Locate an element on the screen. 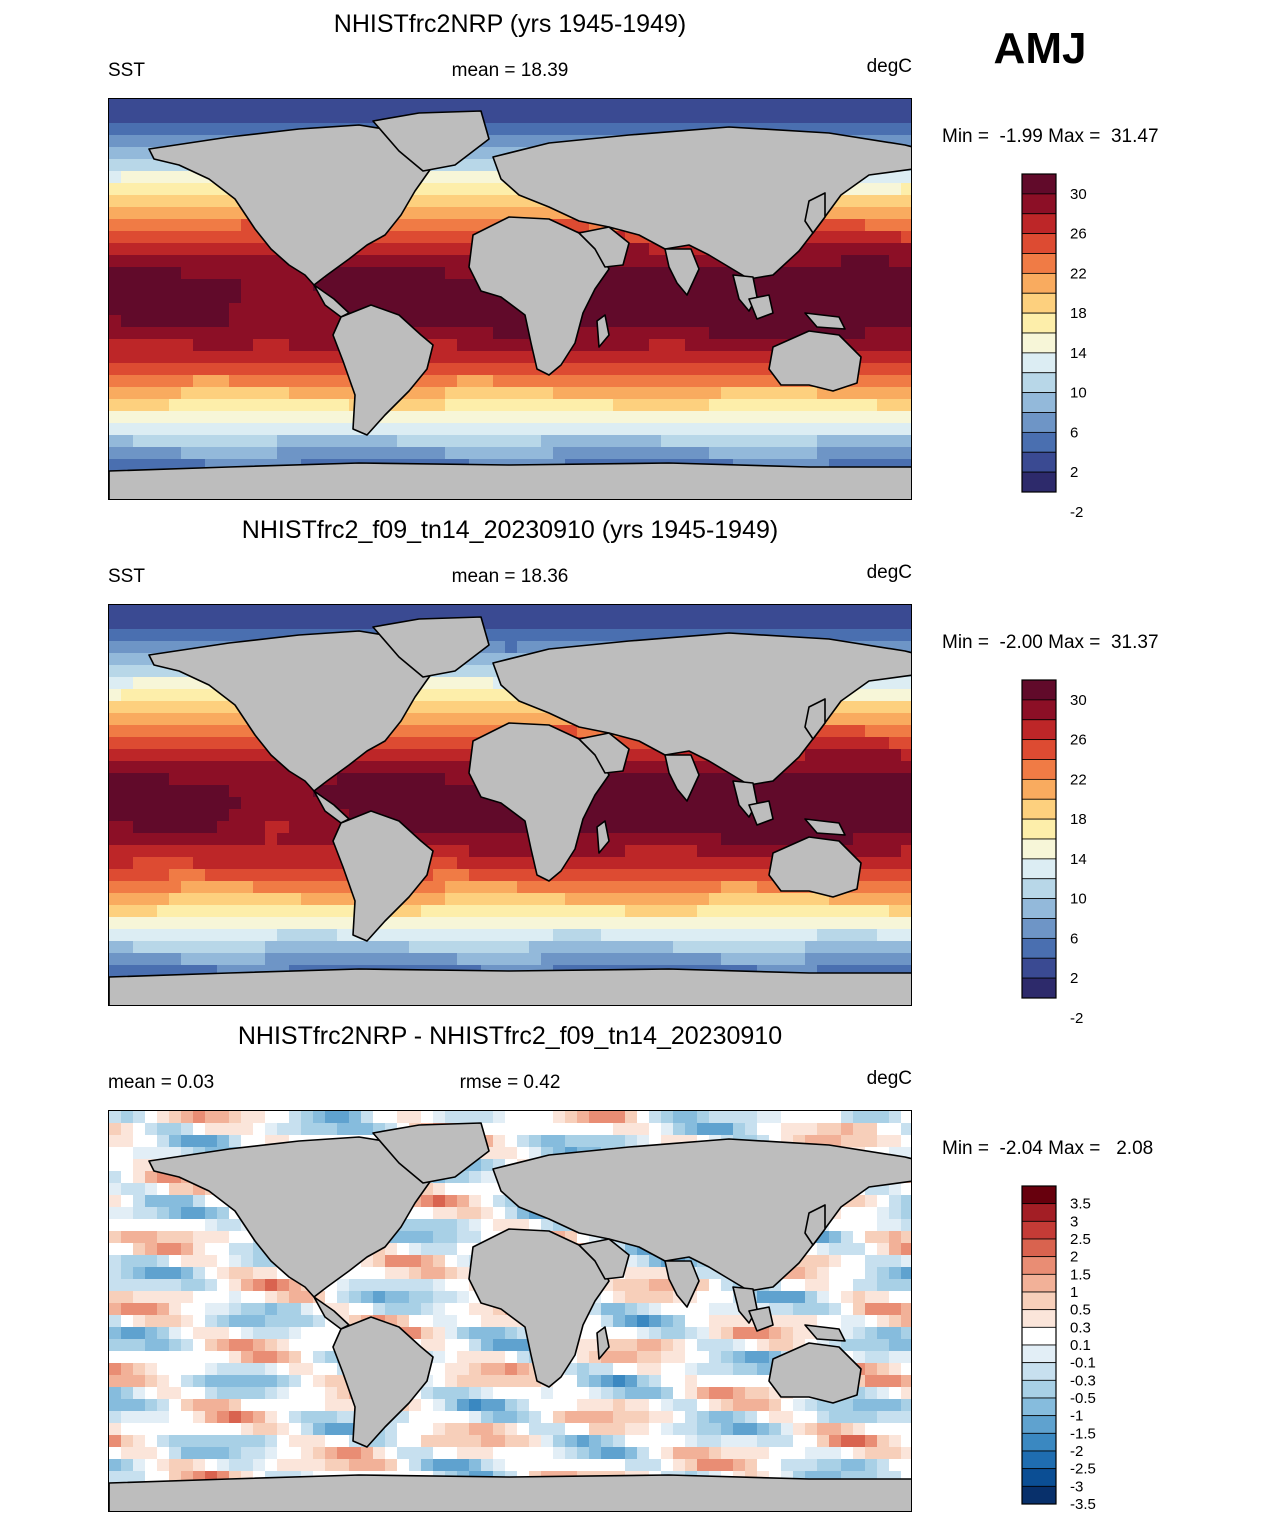  colorbar-tick-label: 6 is located at coordinates (1074, 938).